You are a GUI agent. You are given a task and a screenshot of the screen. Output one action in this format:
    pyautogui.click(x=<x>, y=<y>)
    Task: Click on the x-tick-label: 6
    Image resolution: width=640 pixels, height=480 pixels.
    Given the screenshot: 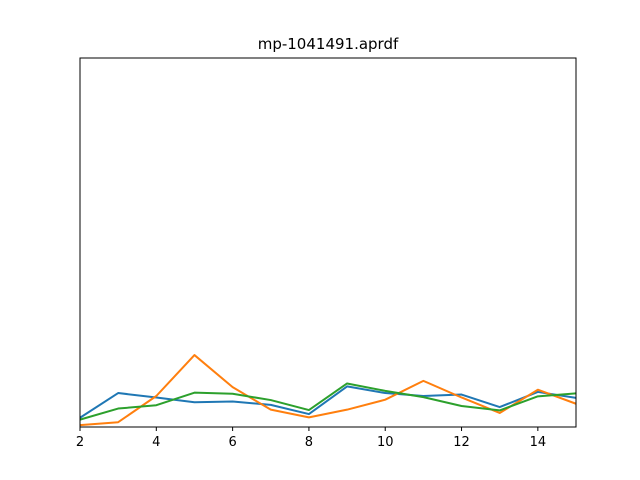 What is the action you would take?
    pyautogui.click(x=232, y=442)
    